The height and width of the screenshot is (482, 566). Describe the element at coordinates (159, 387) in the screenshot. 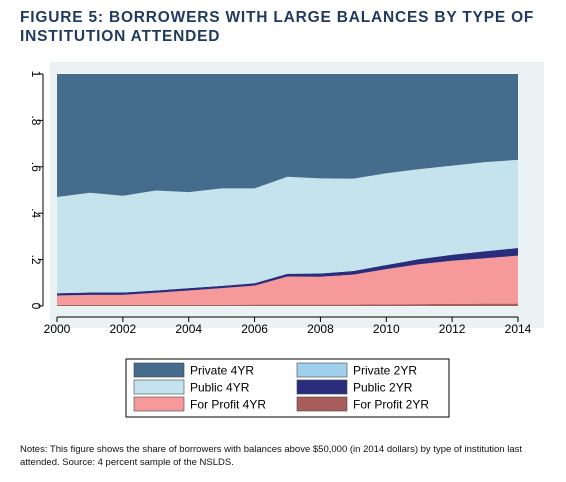

I see `legend-swatch-public-4yr` at that location.